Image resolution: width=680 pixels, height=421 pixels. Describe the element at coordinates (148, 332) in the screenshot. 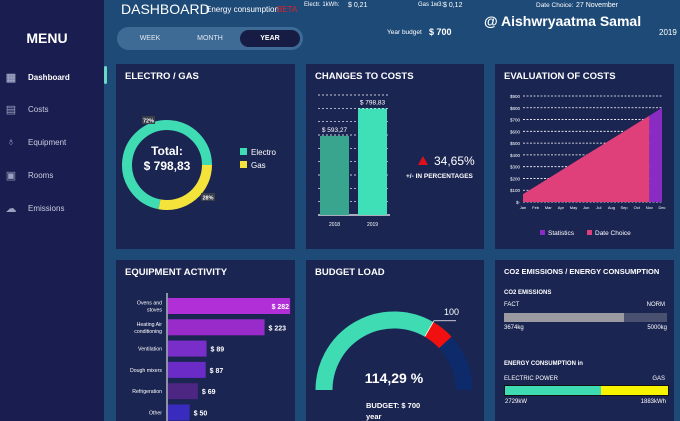

I see `category-label: conditioning` at that location.